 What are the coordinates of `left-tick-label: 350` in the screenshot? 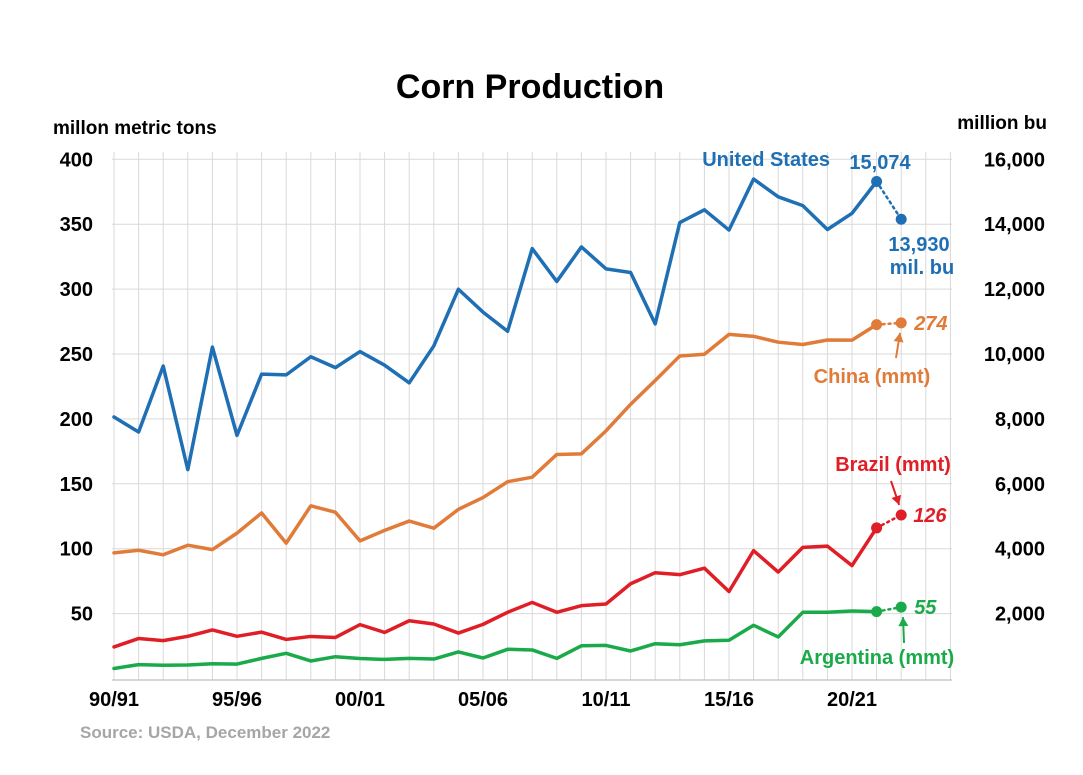 It's located at (76, 225).